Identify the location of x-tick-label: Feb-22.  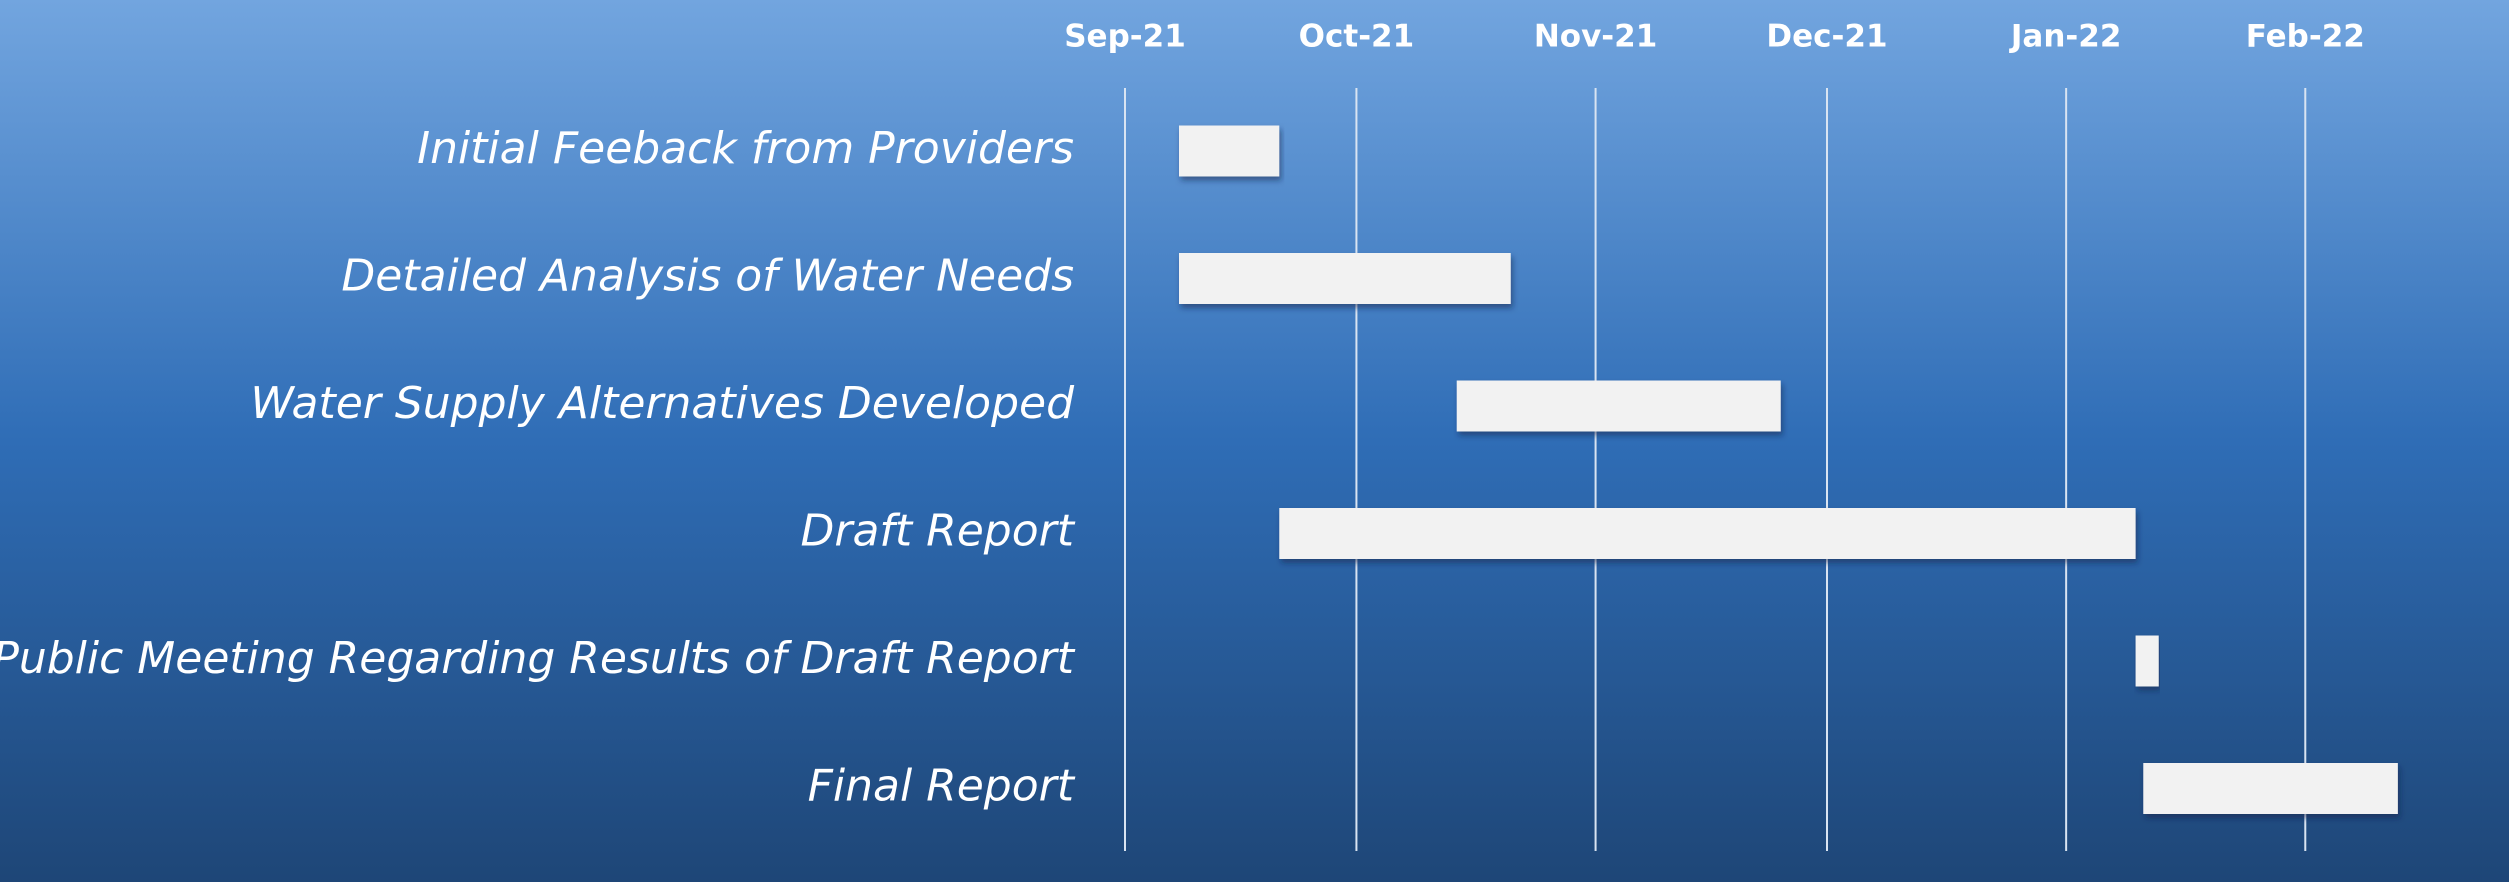
(2305, 37).